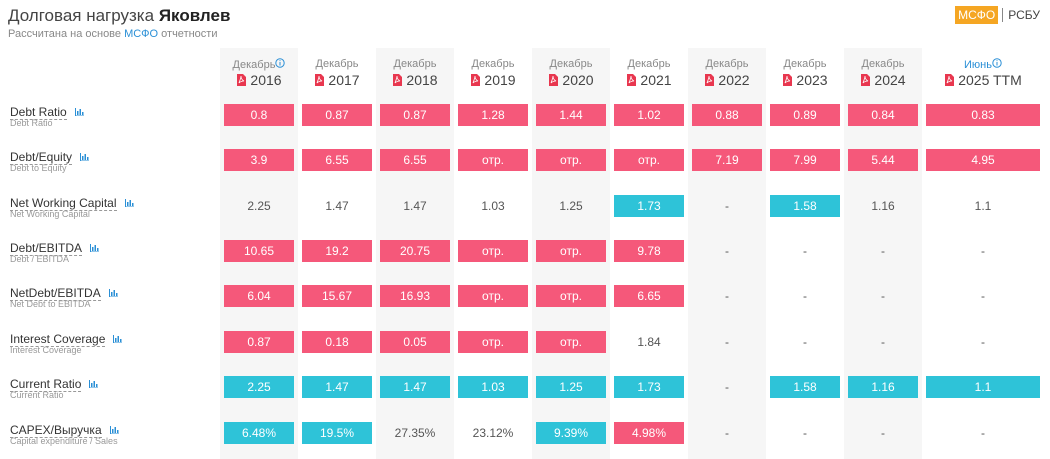 The height and width of the screenshot is (459, 1050). What do you see at coordinates (55, 248) in the screenshot?
I see `row-label-wrap: Debt/EBITDA` at bounding box center [55, 248].